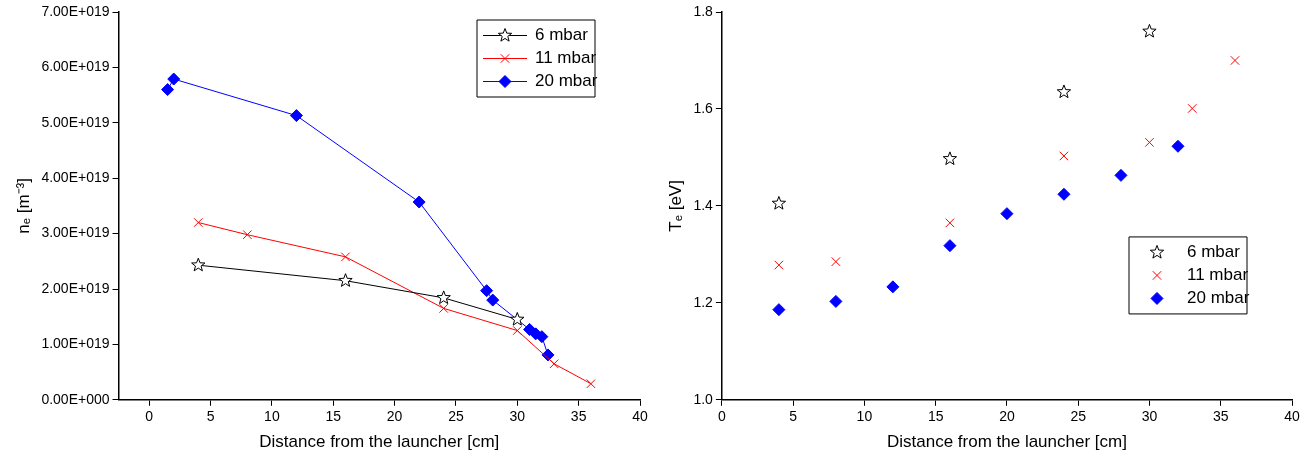  I want to click on y-tick-label: 1.00E+019, so click(75, 343).